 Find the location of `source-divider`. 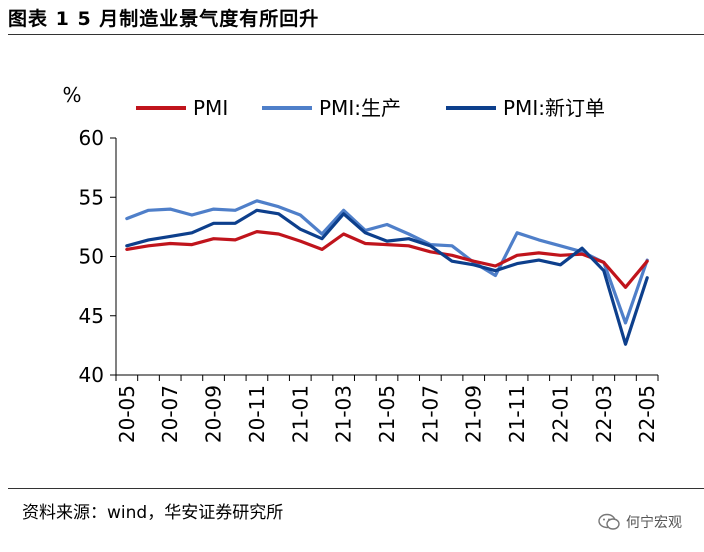

source-divider is located at coordinates (356, 488).